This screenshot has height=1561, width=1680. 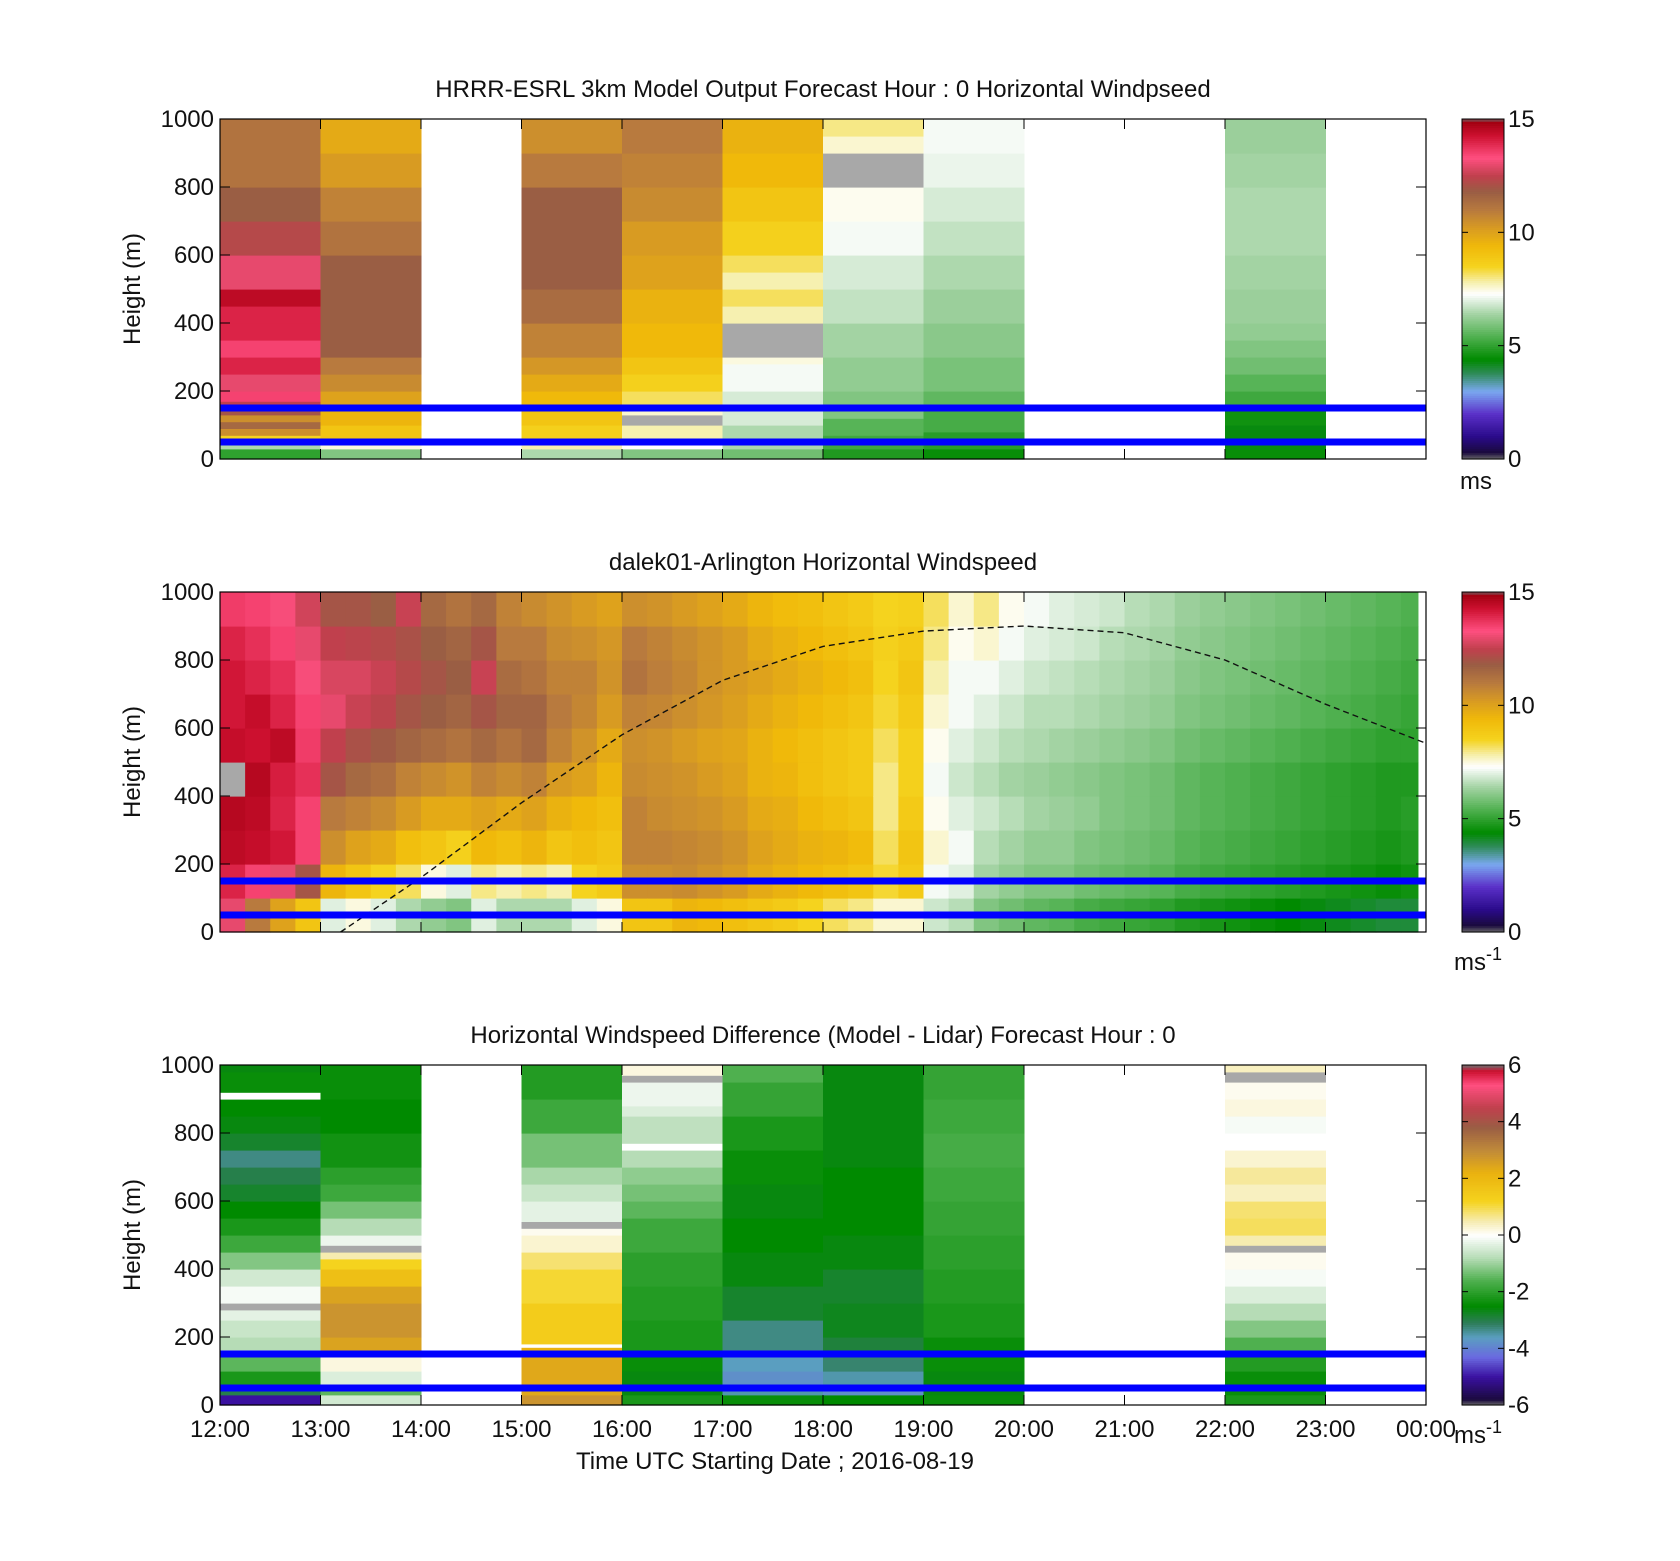 I want to click on colorbar-tick-label: 5, so click(x=1514, y=819).